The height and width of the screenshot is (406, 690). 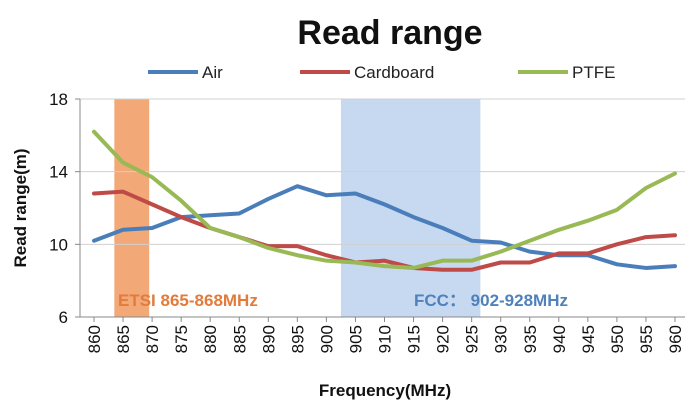 What do you see at coordinates (58, 172) in the screenshot?
I see `y-tick-label: 14` at bounding box center [58, 172].